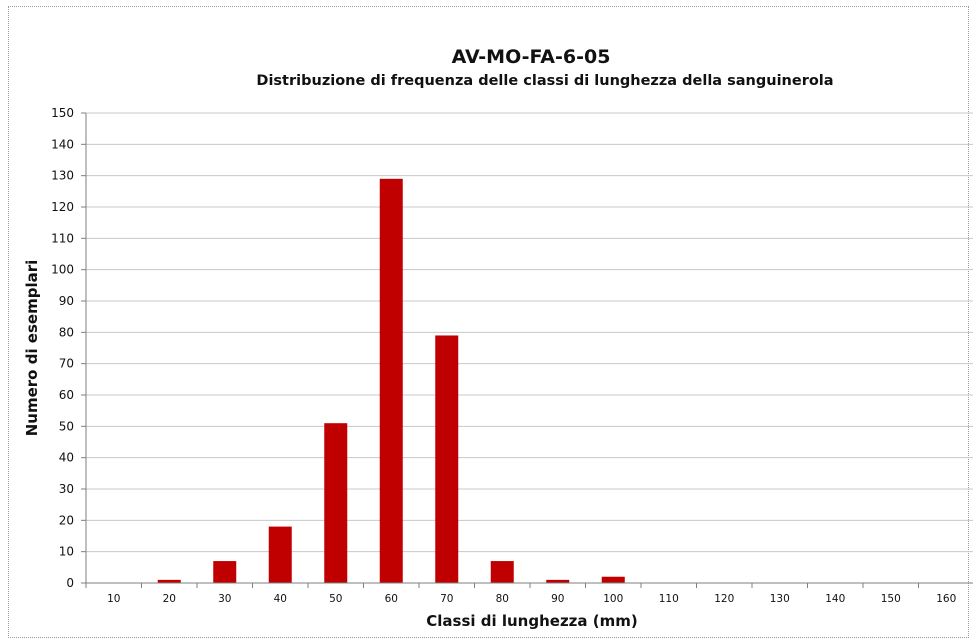  Describe the element at coordinates (62, 238) in the screenshot. I see `y-tick-label: 110` at that location.